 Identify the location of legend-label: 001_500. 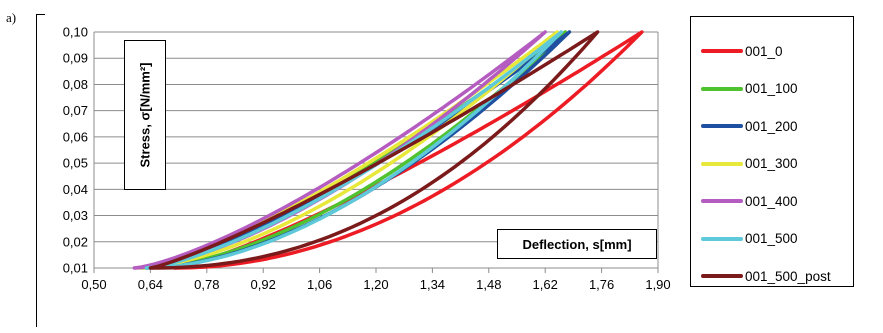
(771, 238).